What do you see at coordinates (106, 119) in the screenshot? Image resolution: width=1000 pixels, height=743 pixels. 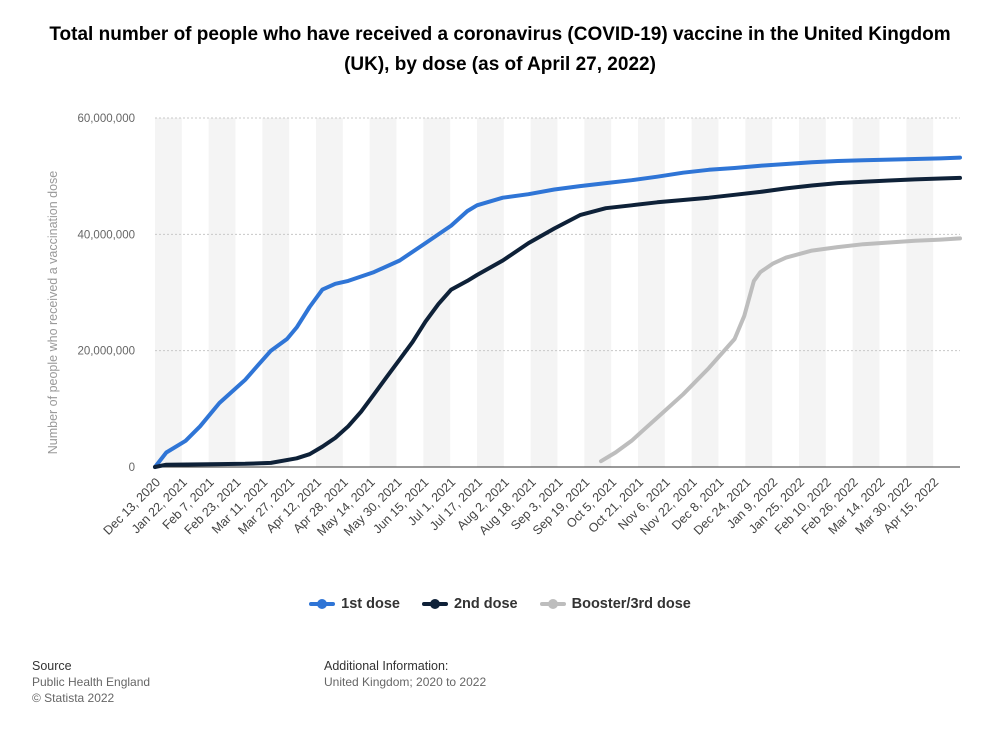 I see `y-tick-label: 60,000,000` at bounding box center [106, 119].